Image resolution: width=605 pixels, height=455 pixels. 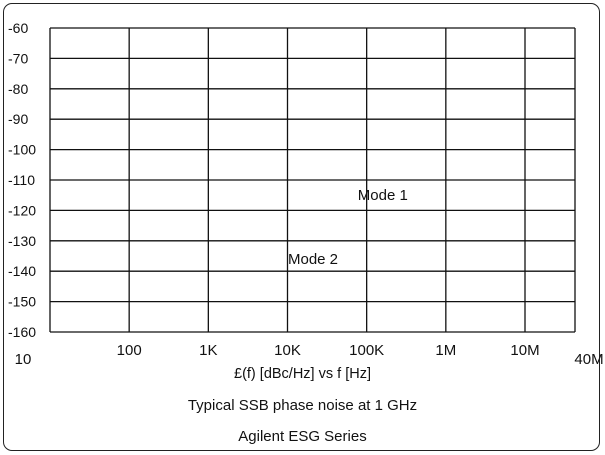 I want to click on y-tick-label: -90, so click(x=18, y=119).